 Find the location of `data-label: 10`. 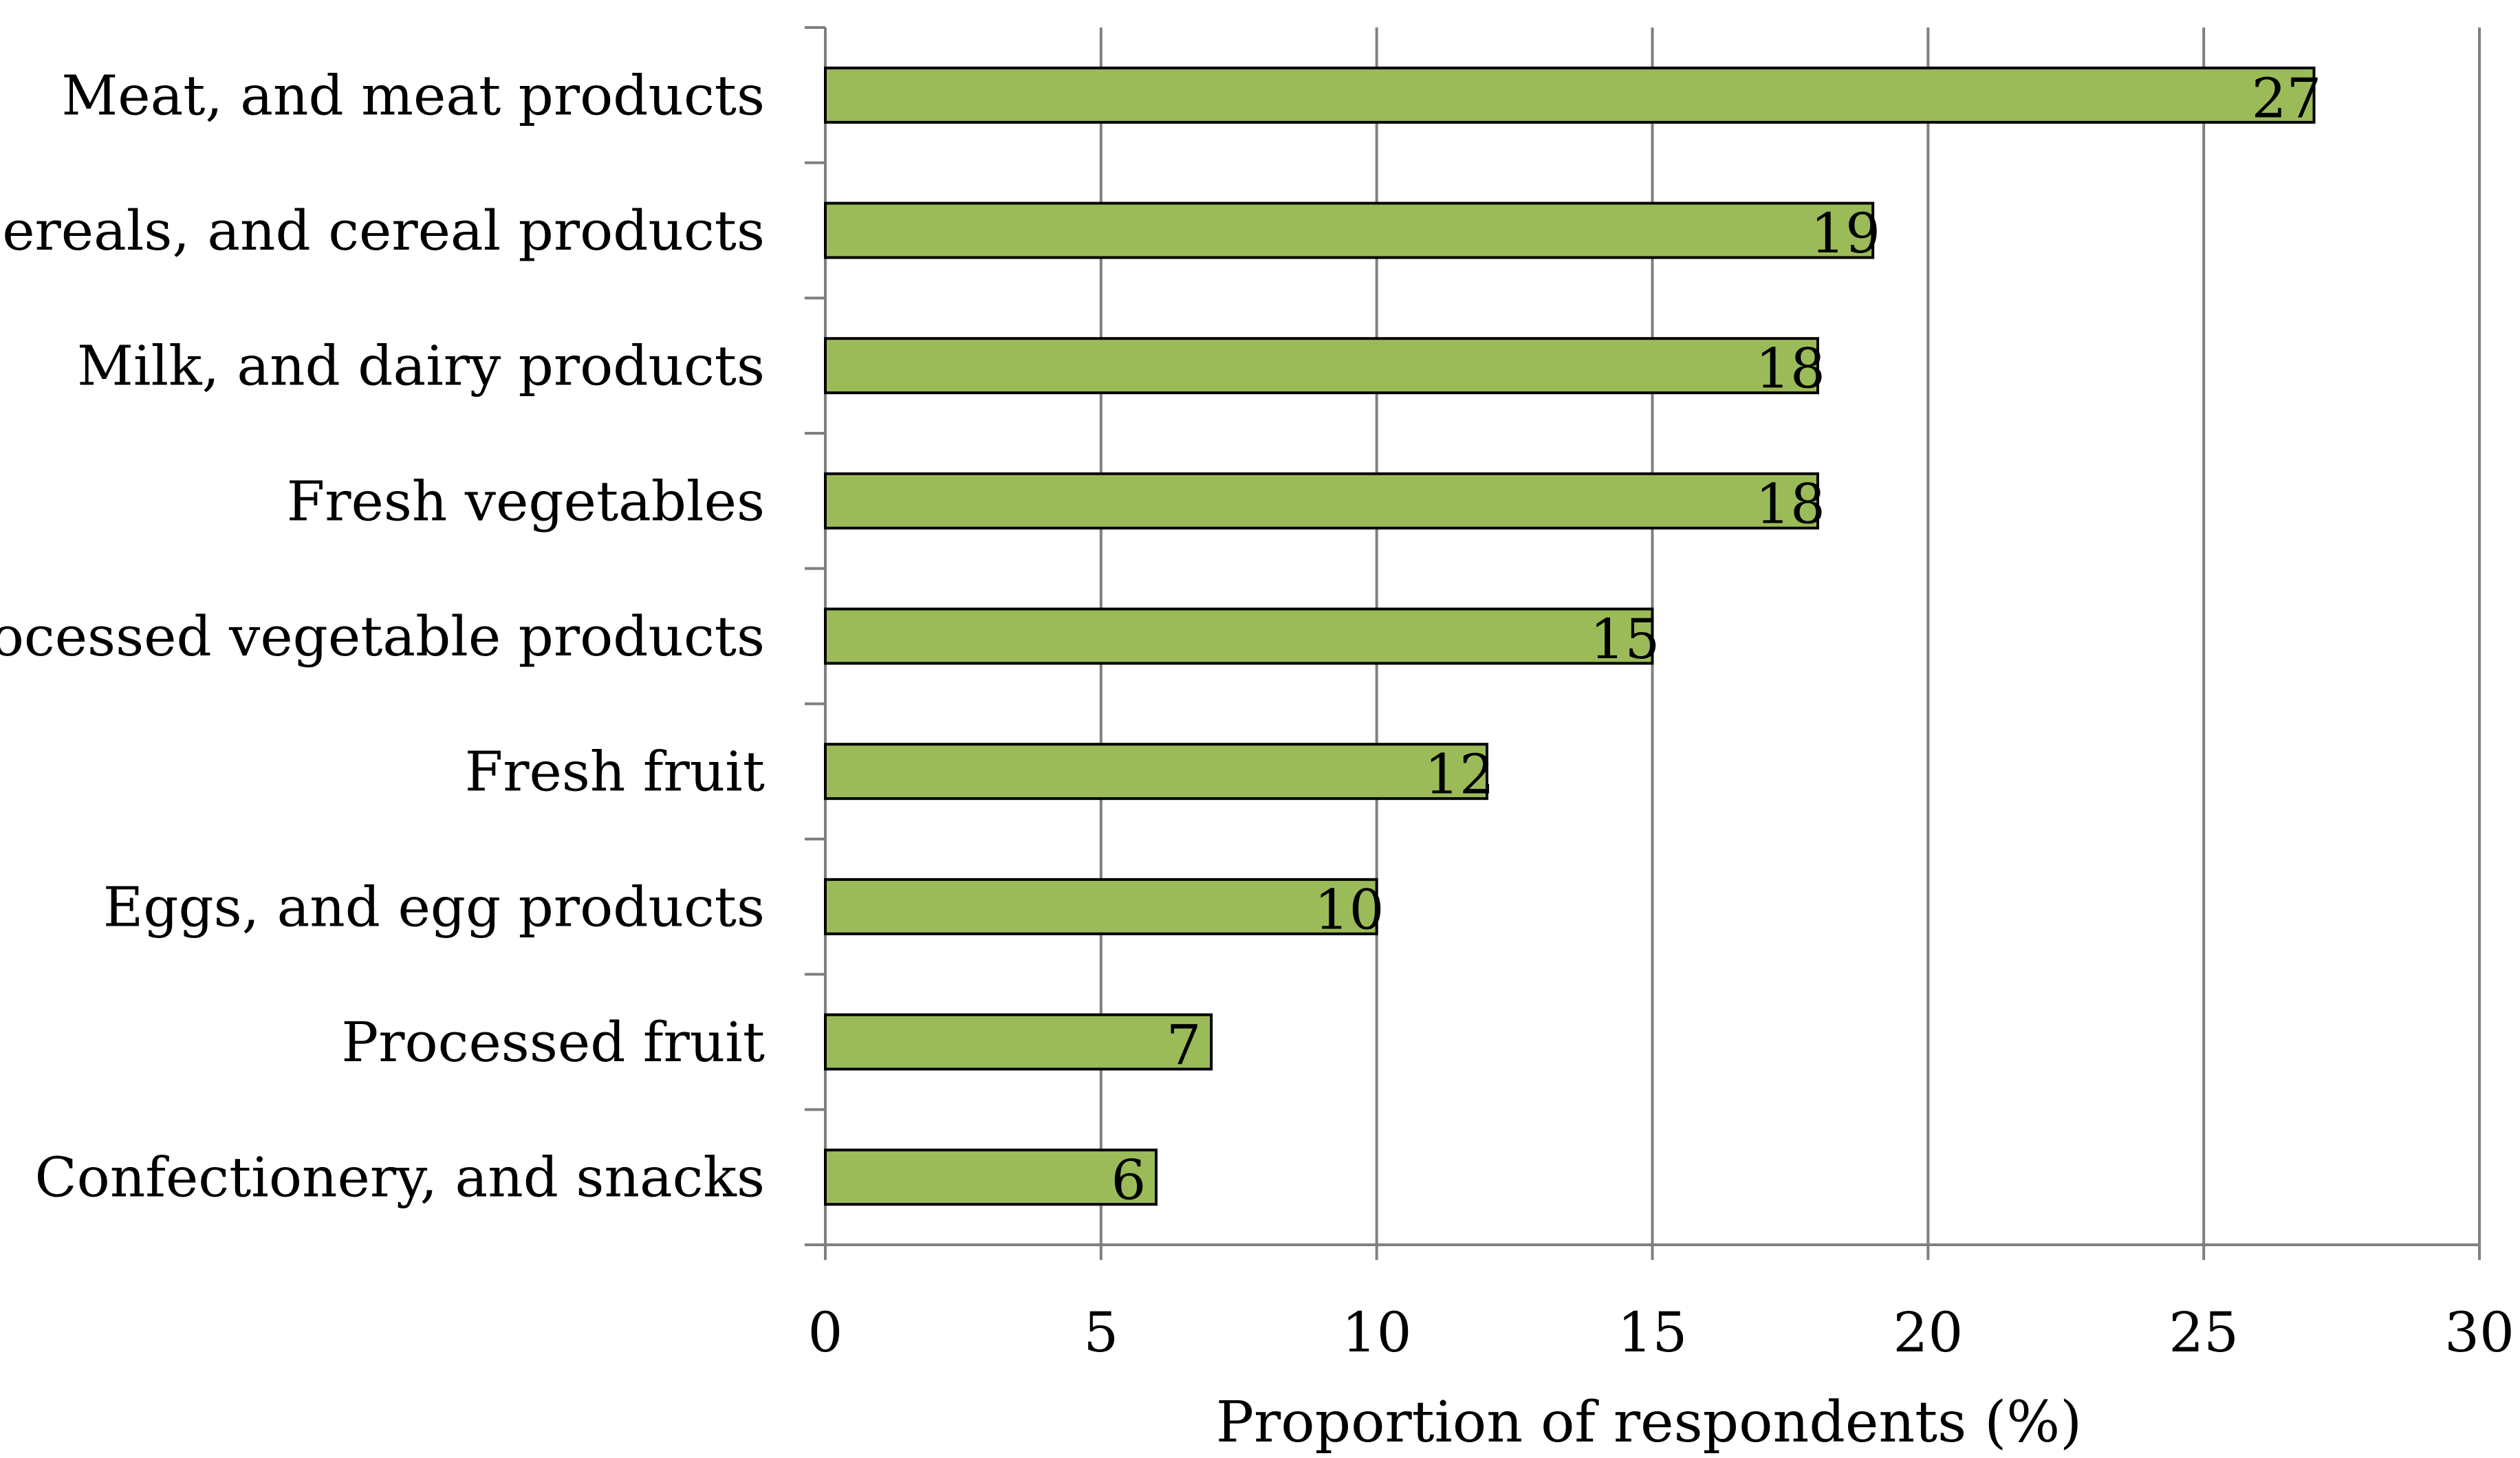

data-label: 10 is located at coordinates (1349, 910).